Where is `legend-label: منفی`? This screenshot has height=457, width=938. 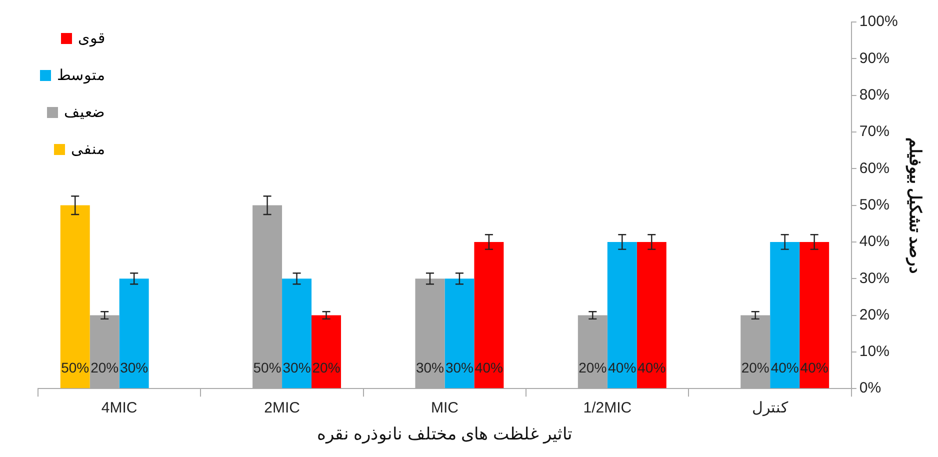 legend-label: منفی is located at coordinates (88, 149).